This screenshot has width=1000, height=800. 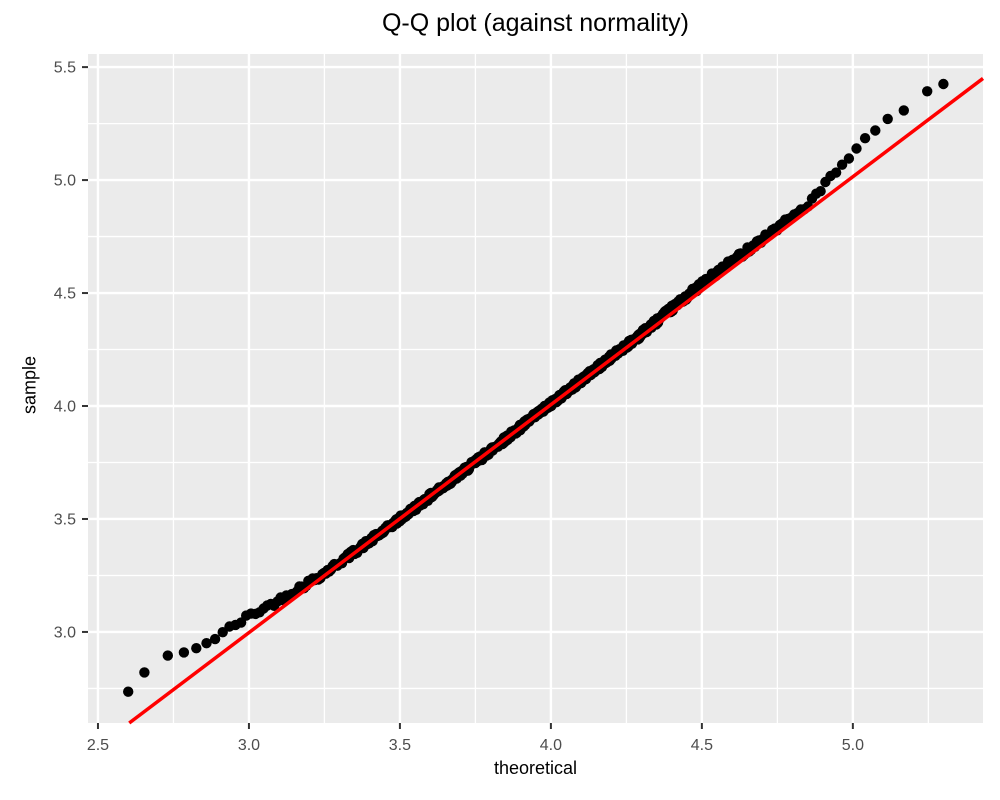 What do you see at coordinates (65, 68) in the screenshot?
I see `y-tick-label: 5.5` at bounding box center [65, 68].